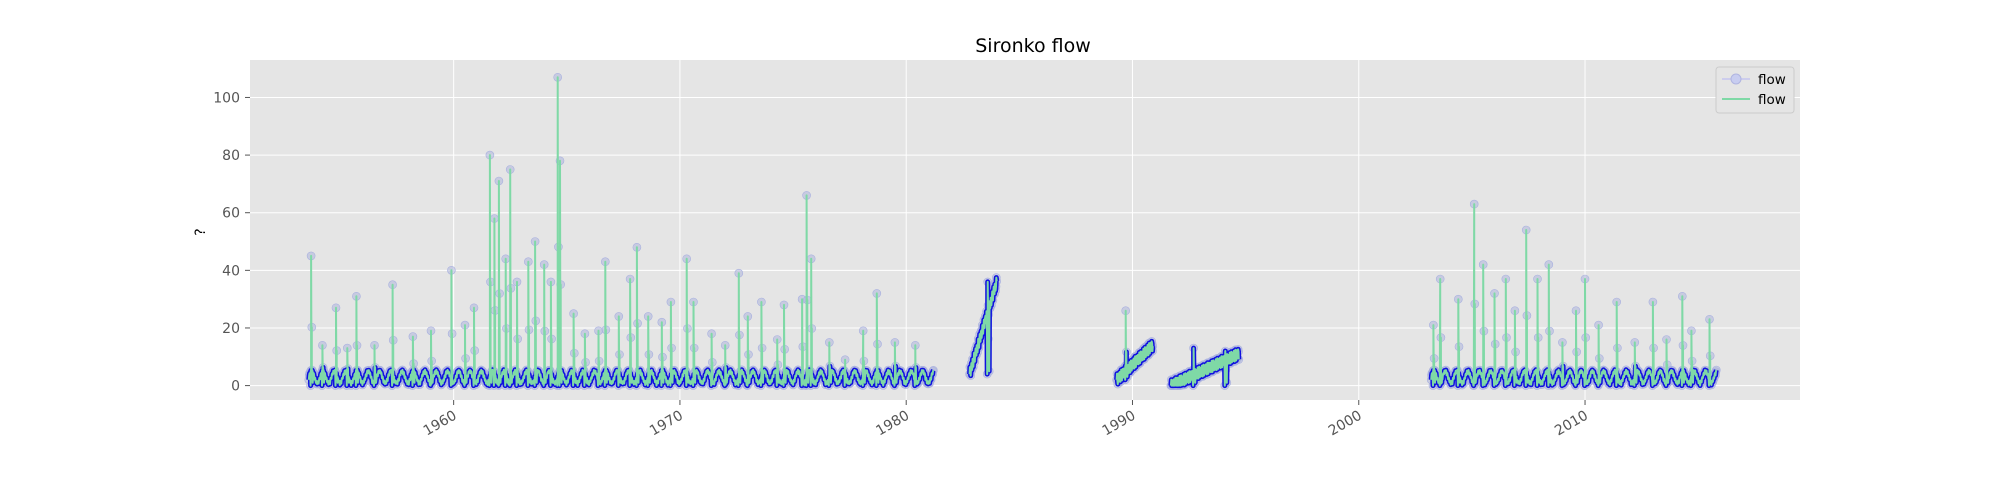  I want to click on x-tick-label: 1960, so click(440, 424).